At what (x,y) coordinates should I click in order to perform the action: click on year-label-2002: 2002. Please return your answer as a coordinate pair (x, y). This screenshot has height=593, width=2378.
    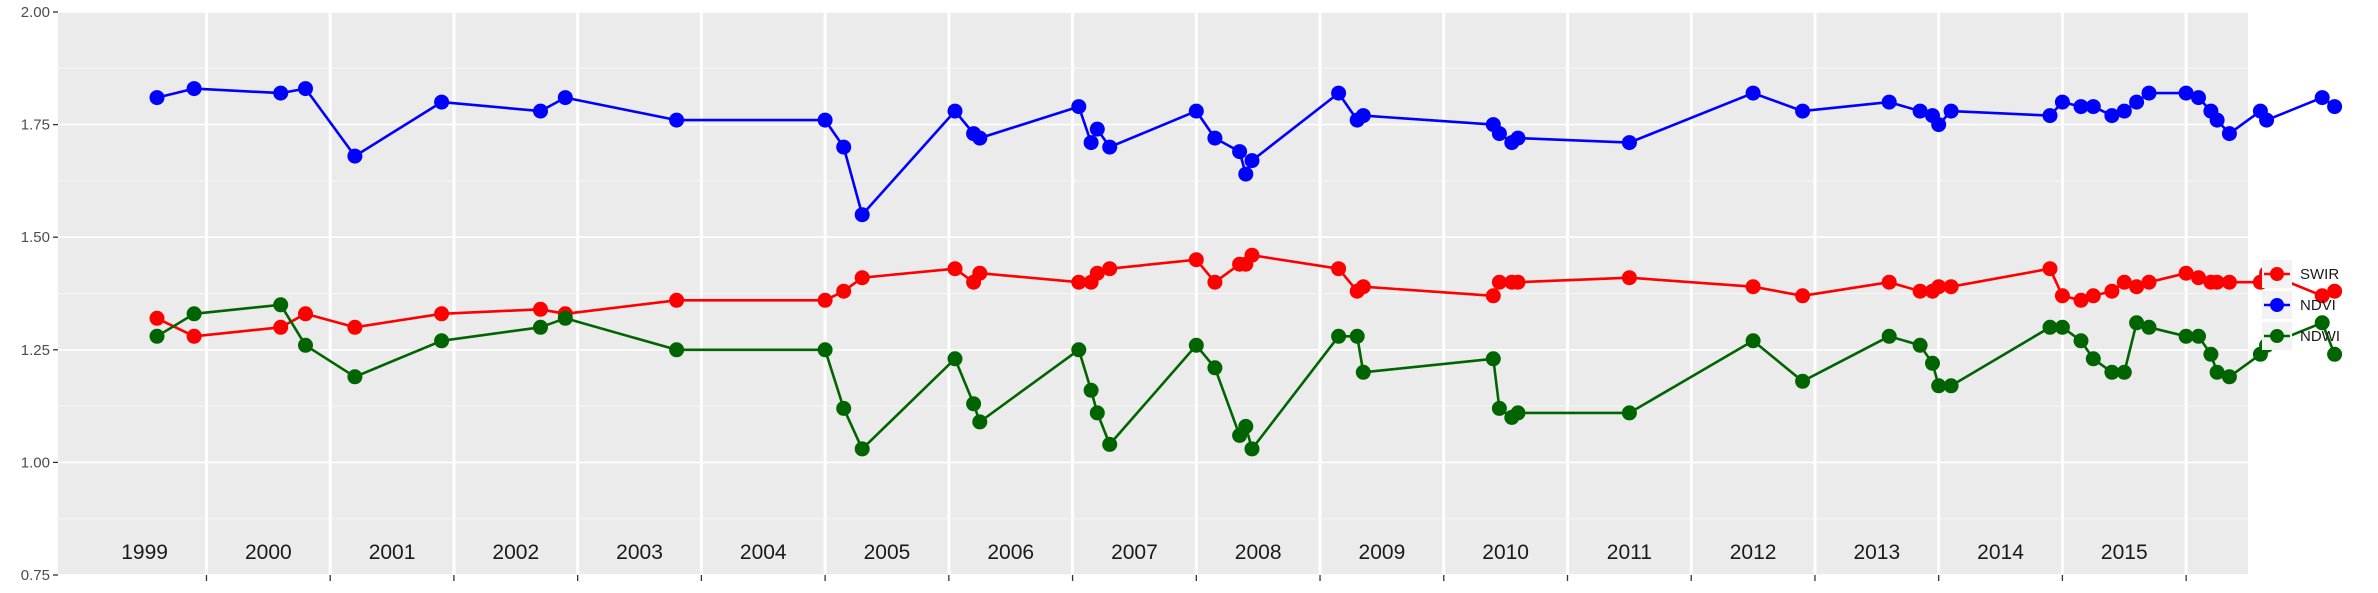
    Looking at the image, I should click on (515, 552).